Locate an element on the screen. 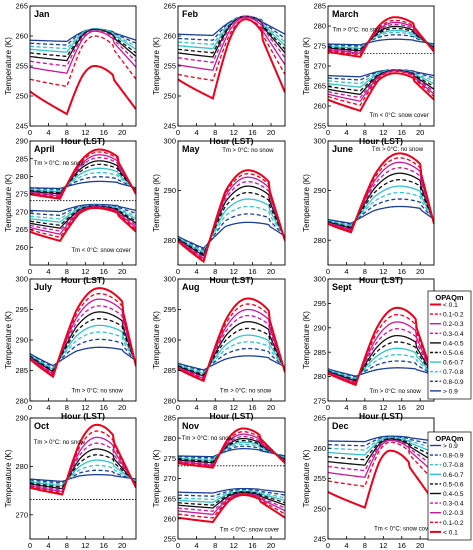 The image size is (473, 550). panel-title: Sept is located at coordinates (342, 287).